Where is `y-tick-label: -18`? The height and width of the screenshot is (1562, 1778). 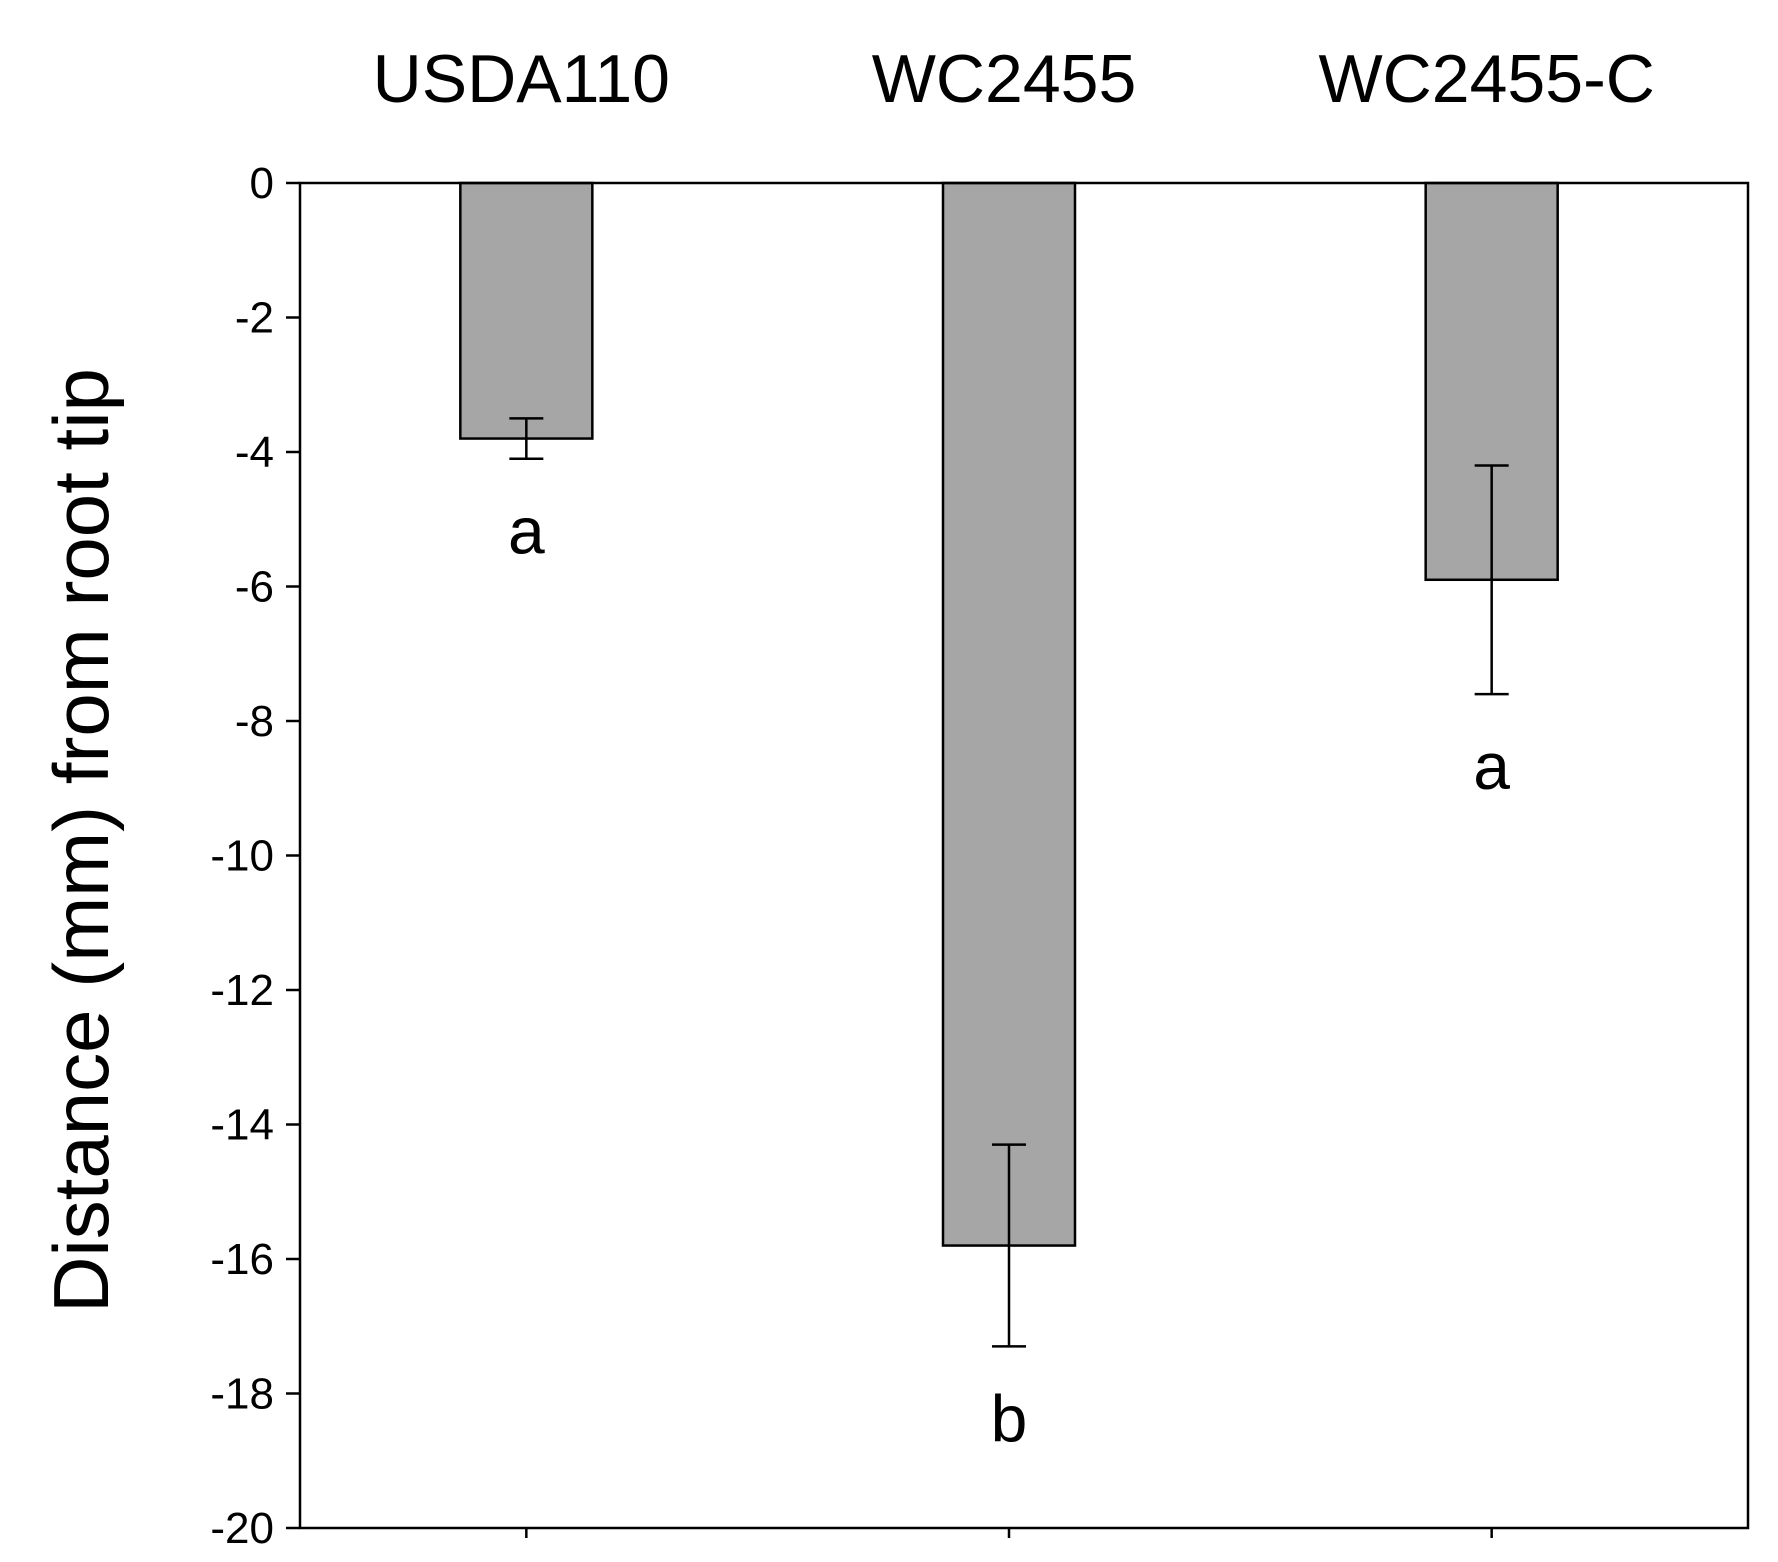
y-tick-label: -18 is located at coordinates (242, 1394).